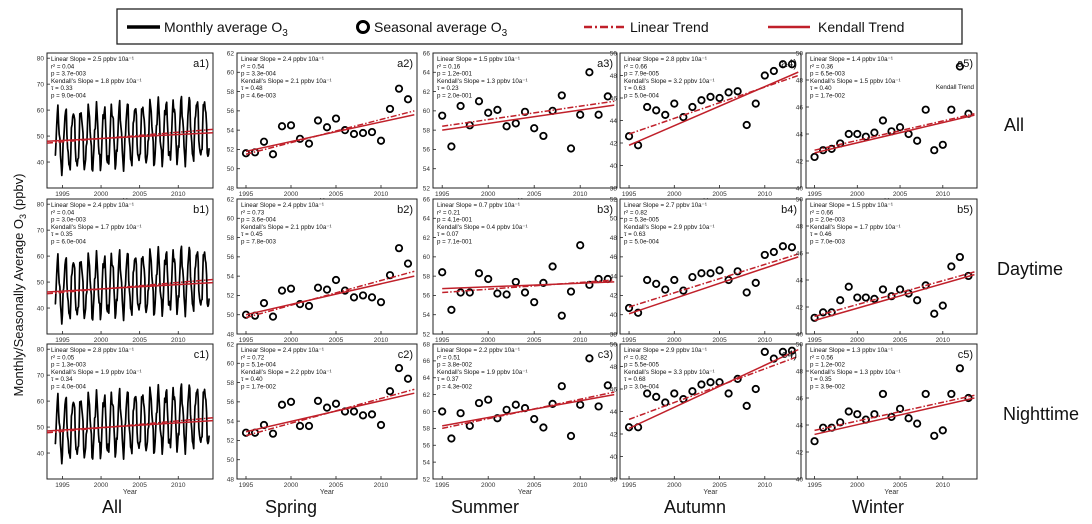  I want to click on stat-line: p = 4.6e-003, so click(258, 96).